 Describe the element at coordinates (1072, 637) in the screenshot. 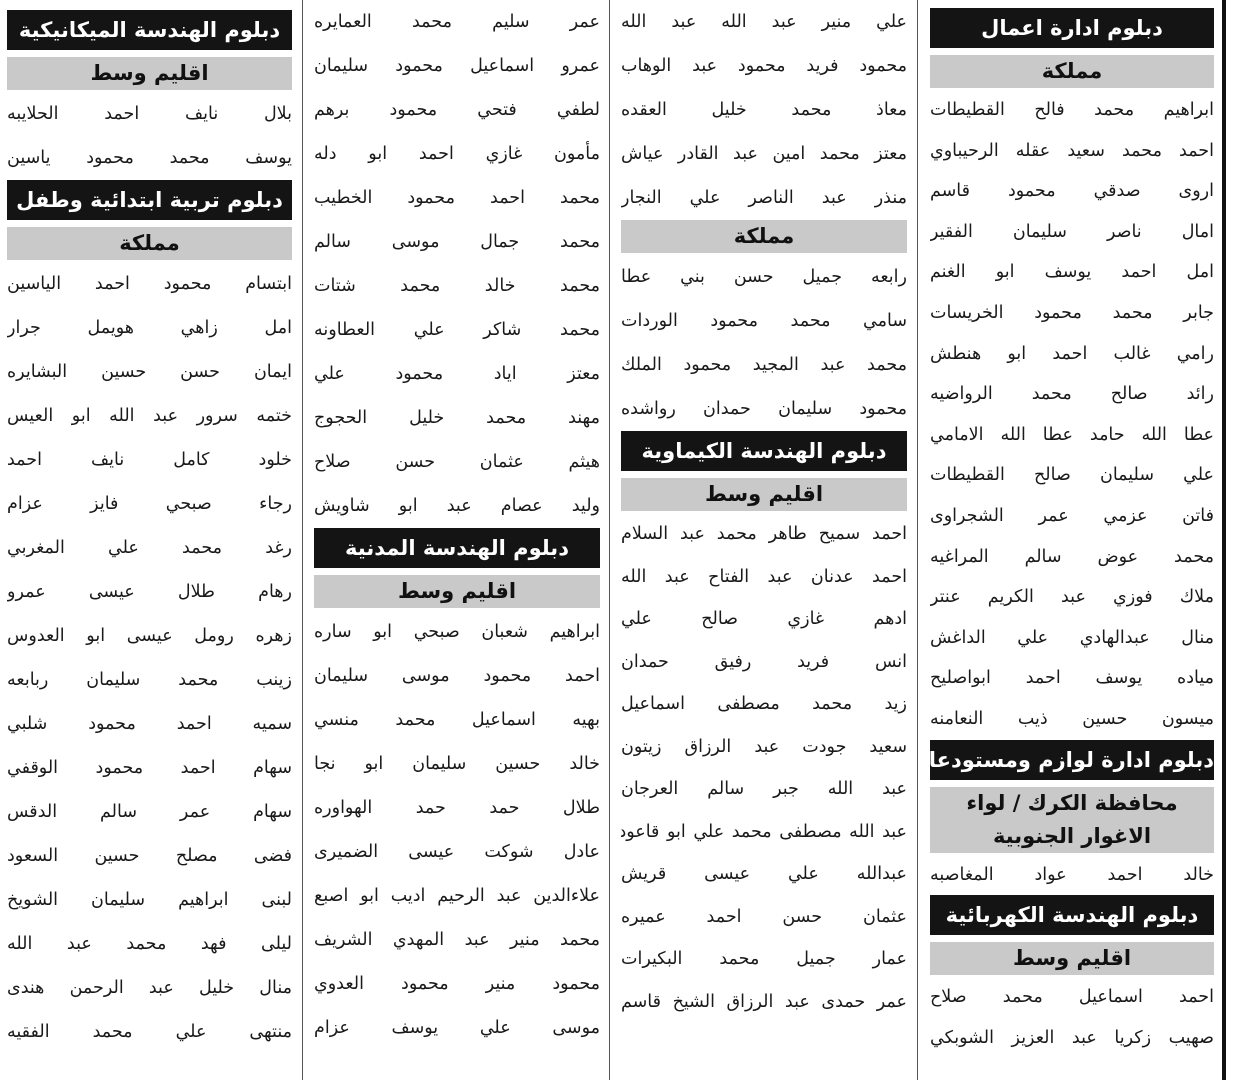

I see `name-entry: منال عبدالهادي علي الداغش` at that location.